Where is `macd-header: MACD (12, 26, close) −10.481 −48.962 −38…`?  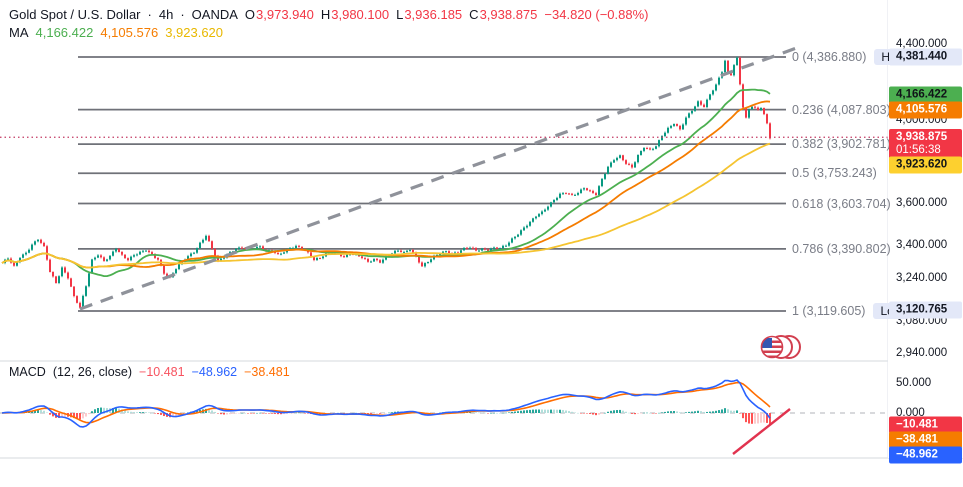 macd-header: MACD (12, 26, close) −10.481 −48.962 −38… is located at coordinates (149, 372).